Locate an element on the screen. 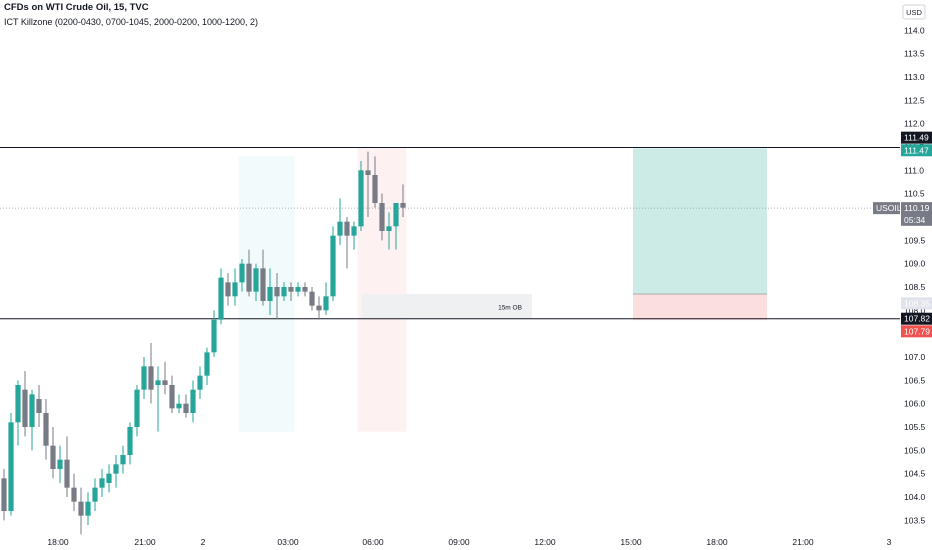 The width and height of the screenshot is (932, 550). lower-line-tag: 107.82 is located at coordinates (917, 319).